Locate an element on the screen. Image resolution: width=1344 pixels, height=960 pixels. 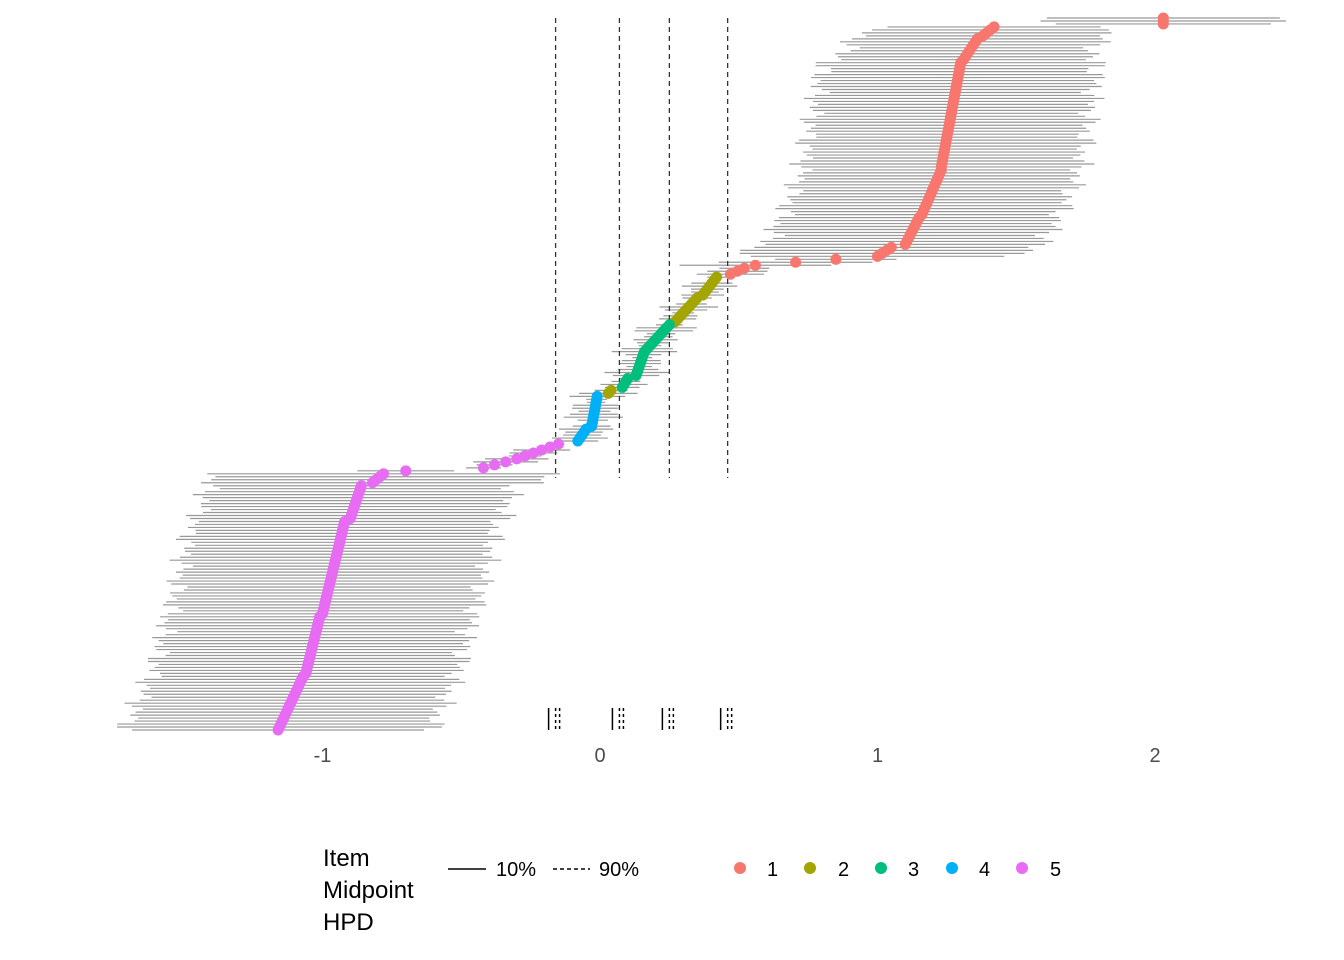
x-tick-label: -1 is located at coordinates (323, 756).